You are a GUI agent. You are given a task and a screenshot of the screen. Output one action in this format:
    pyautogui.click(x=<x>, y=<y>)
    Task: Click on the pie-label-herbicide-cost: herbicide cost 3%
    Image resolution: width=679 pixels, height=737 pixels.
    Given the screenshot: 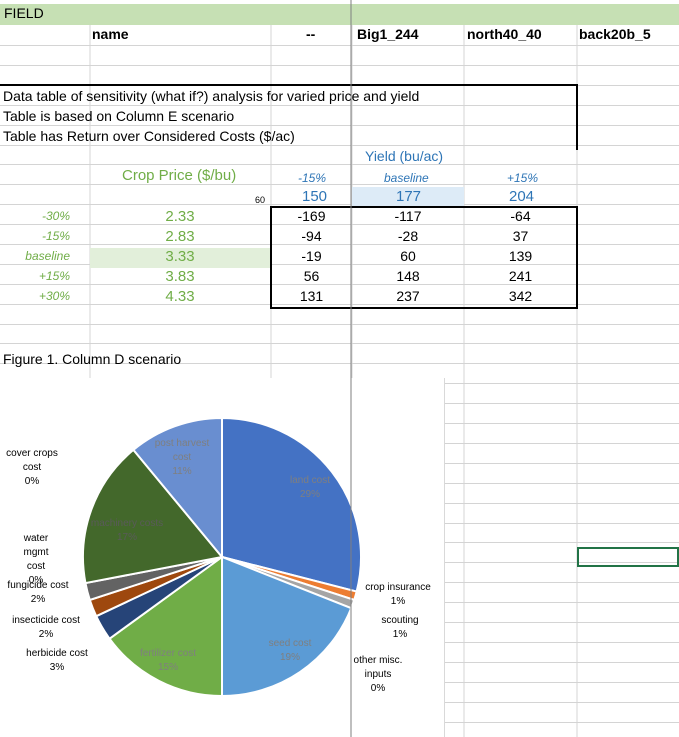 What is the action you would take?
    pyautogui.click(x=57, y=660)
    